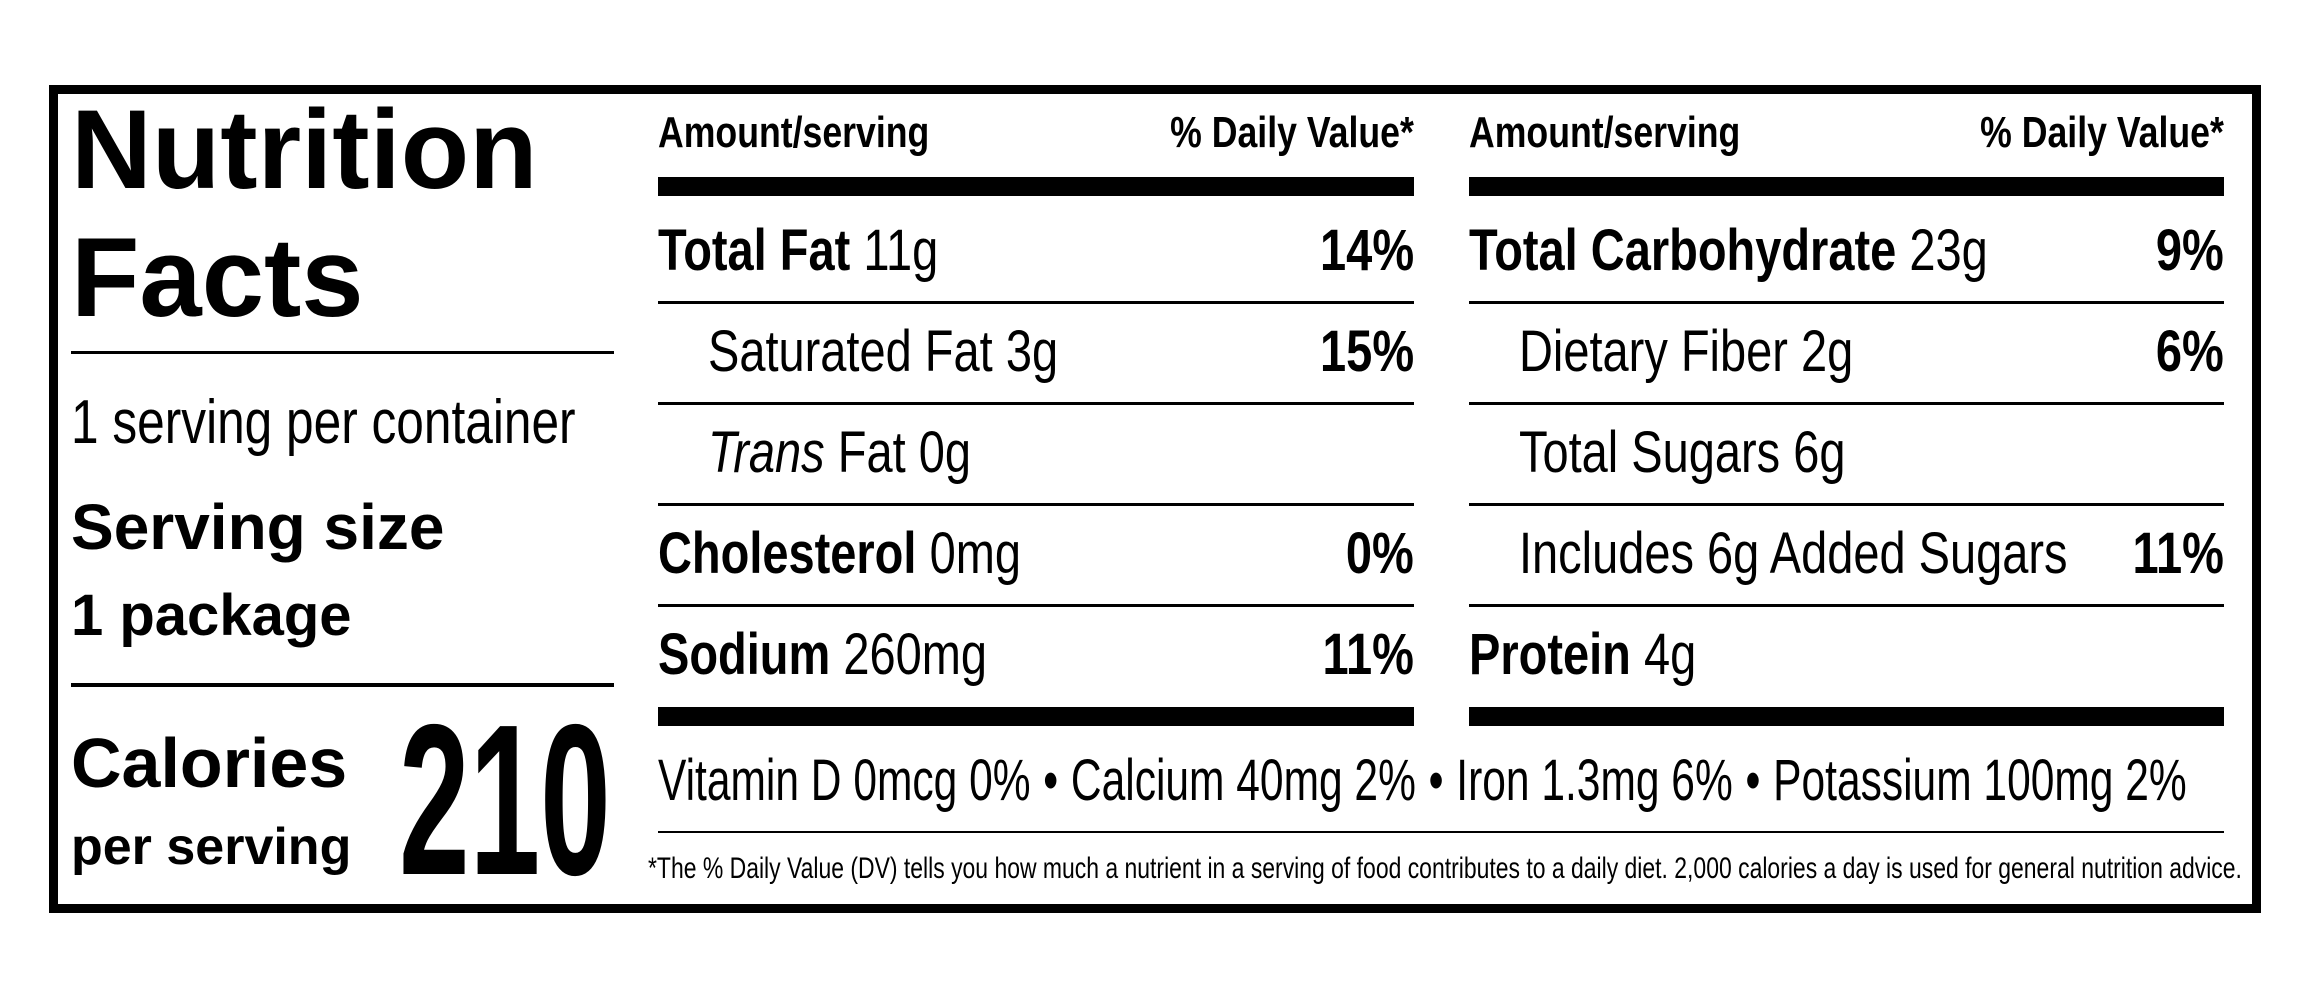 The image size is (2310, 1000). What do you see at coordinates (2190, 351) in the screenshot?
I see `daily-value: 6%` at bounding box center [2190, 351].